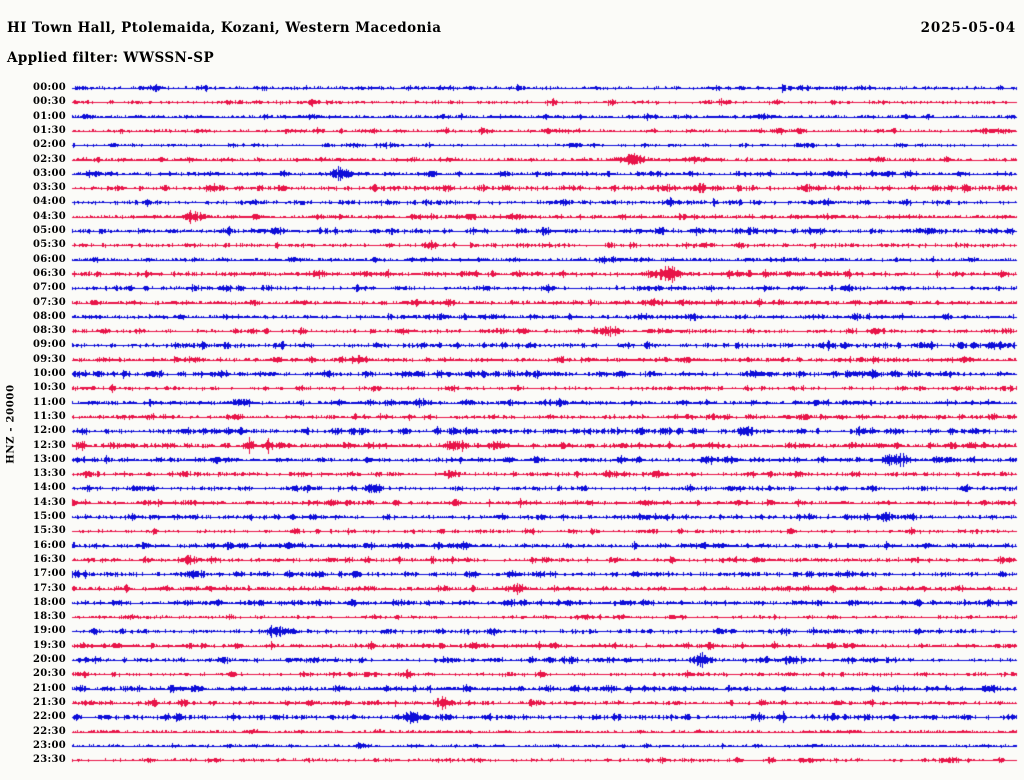  What do you see at coordinates (49, 559) in the screenshot?
I see `trace-time-label: 16:30` at bounding box center [49, 559].